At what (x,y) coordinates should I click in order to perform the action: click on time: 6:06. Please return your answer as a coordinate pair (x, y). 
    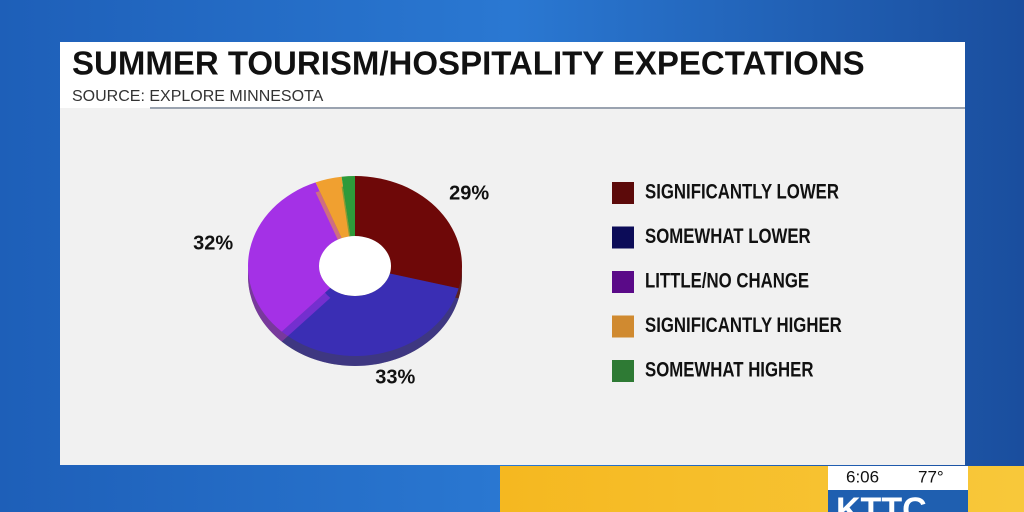
    Looking at the image, I should click on (862, 476).